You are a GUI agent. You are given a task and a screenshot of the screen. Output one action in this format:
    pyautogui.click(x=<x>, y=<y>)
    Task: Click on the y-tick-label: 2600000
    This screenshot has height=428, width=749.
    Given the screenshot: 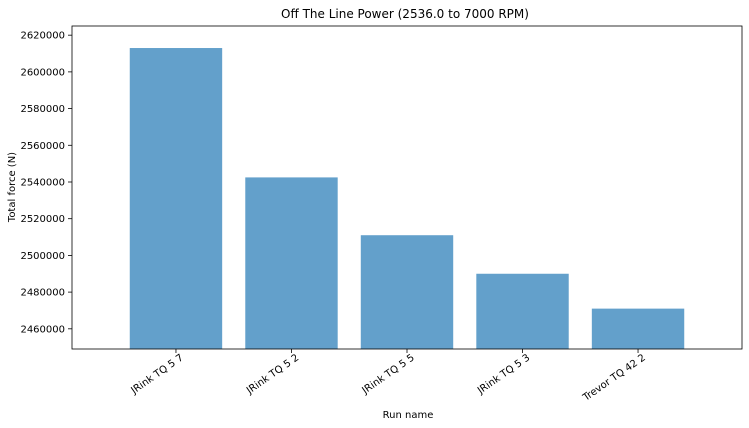 What is the action you would take?
    pyautogui.click(x=42, y=72)
    